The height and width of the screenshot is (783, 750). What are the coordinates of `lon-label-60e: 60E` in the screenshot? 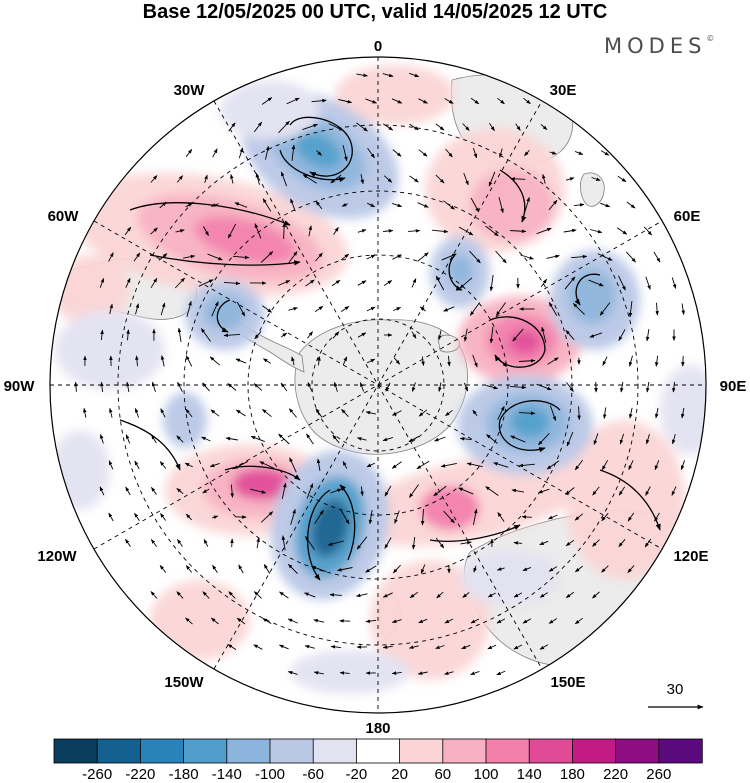 It's located at (687, 216).